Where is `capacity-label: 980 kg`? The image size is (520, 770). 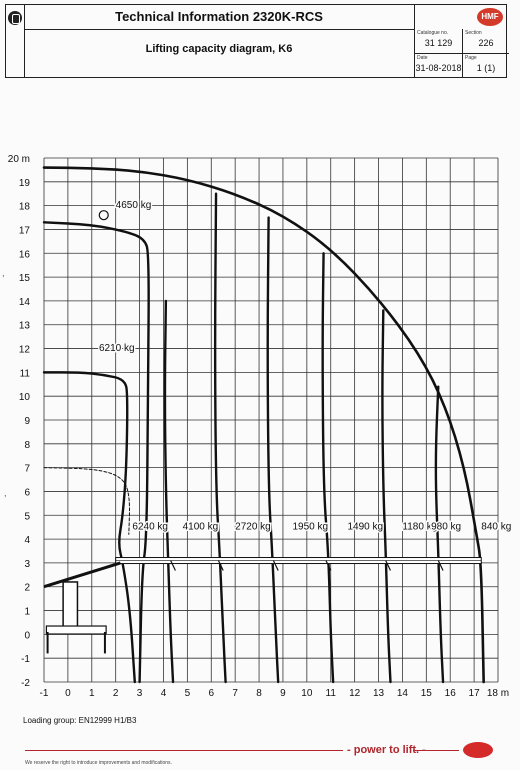
capacity-label: 980 kg is located at coordinates (446, 527).